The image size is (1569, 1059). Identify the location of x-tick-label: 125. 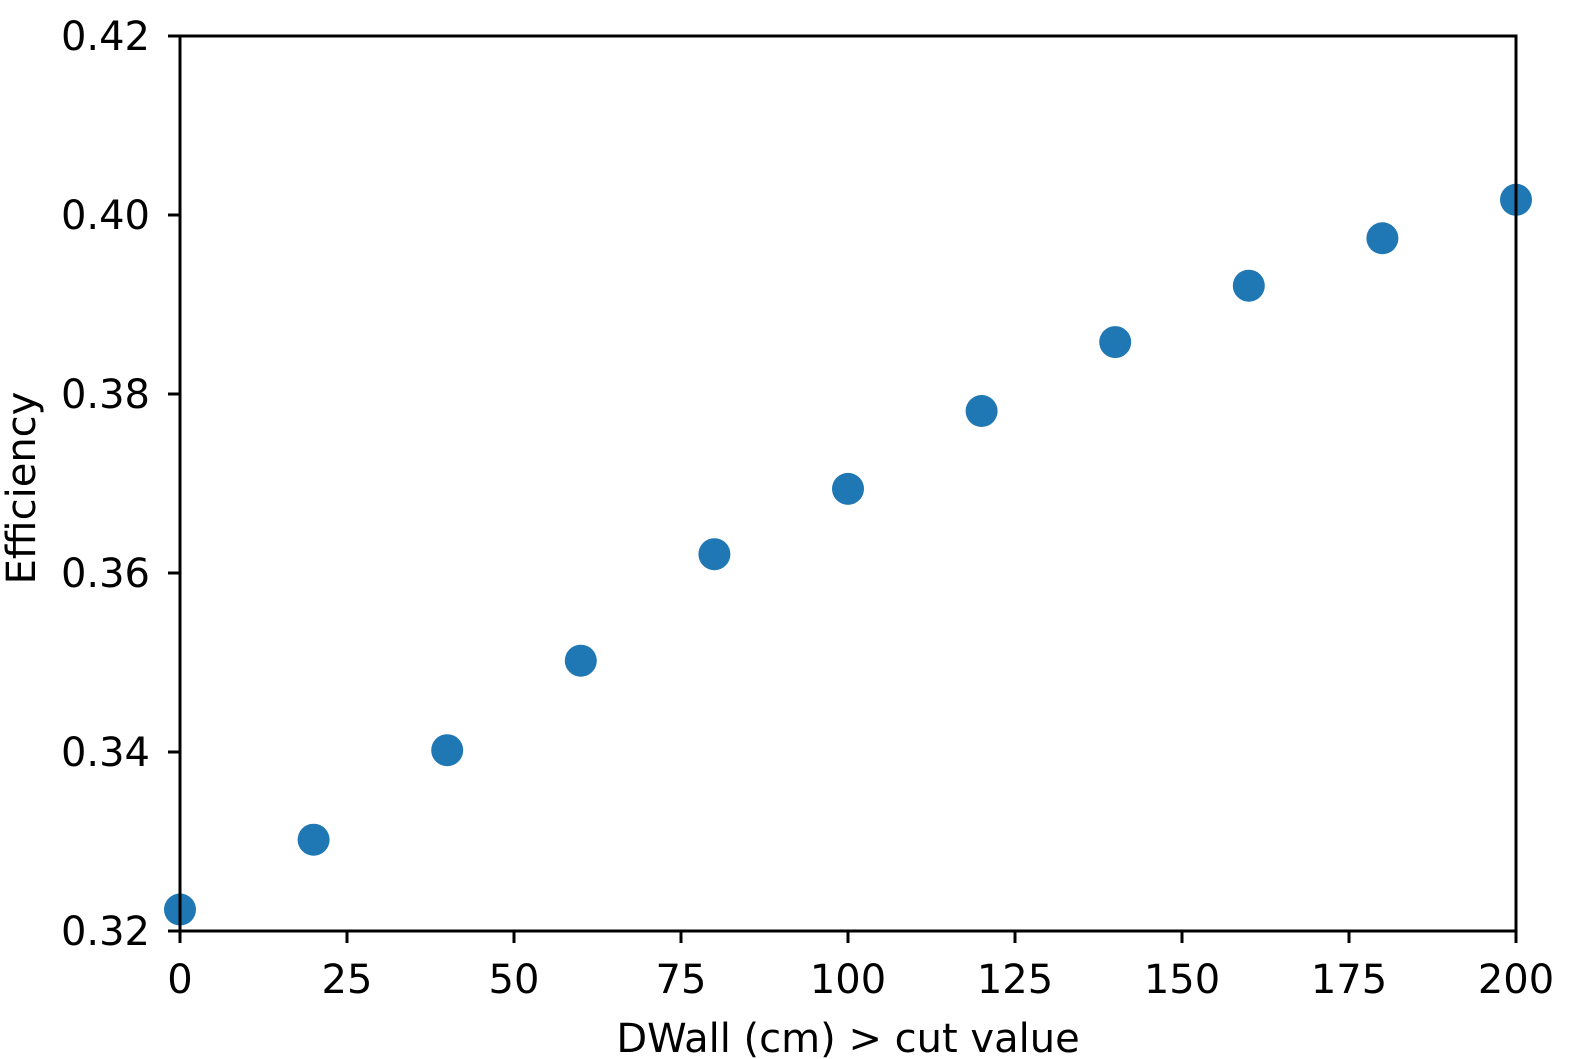
(1015, 980).